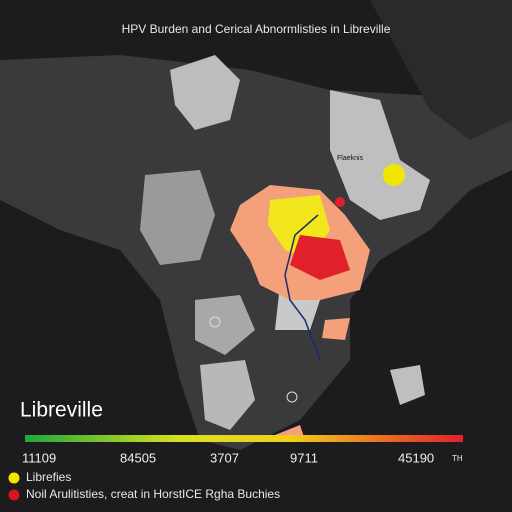 Image resolution: width=512 pixels, height=512 pixels. Describe the element at coordinates (39, 457) in the screenshot. I see `colorbar-label: 11109` at that location.